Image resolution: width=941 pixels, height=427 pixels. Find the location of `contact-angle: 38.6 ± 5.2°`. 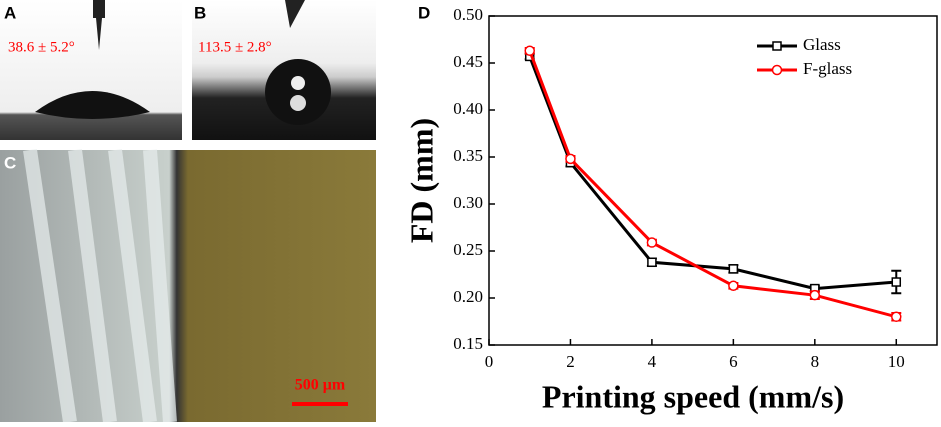

contact-angle: 38.6 ± 5.2° is located at coordinates (41, 47).